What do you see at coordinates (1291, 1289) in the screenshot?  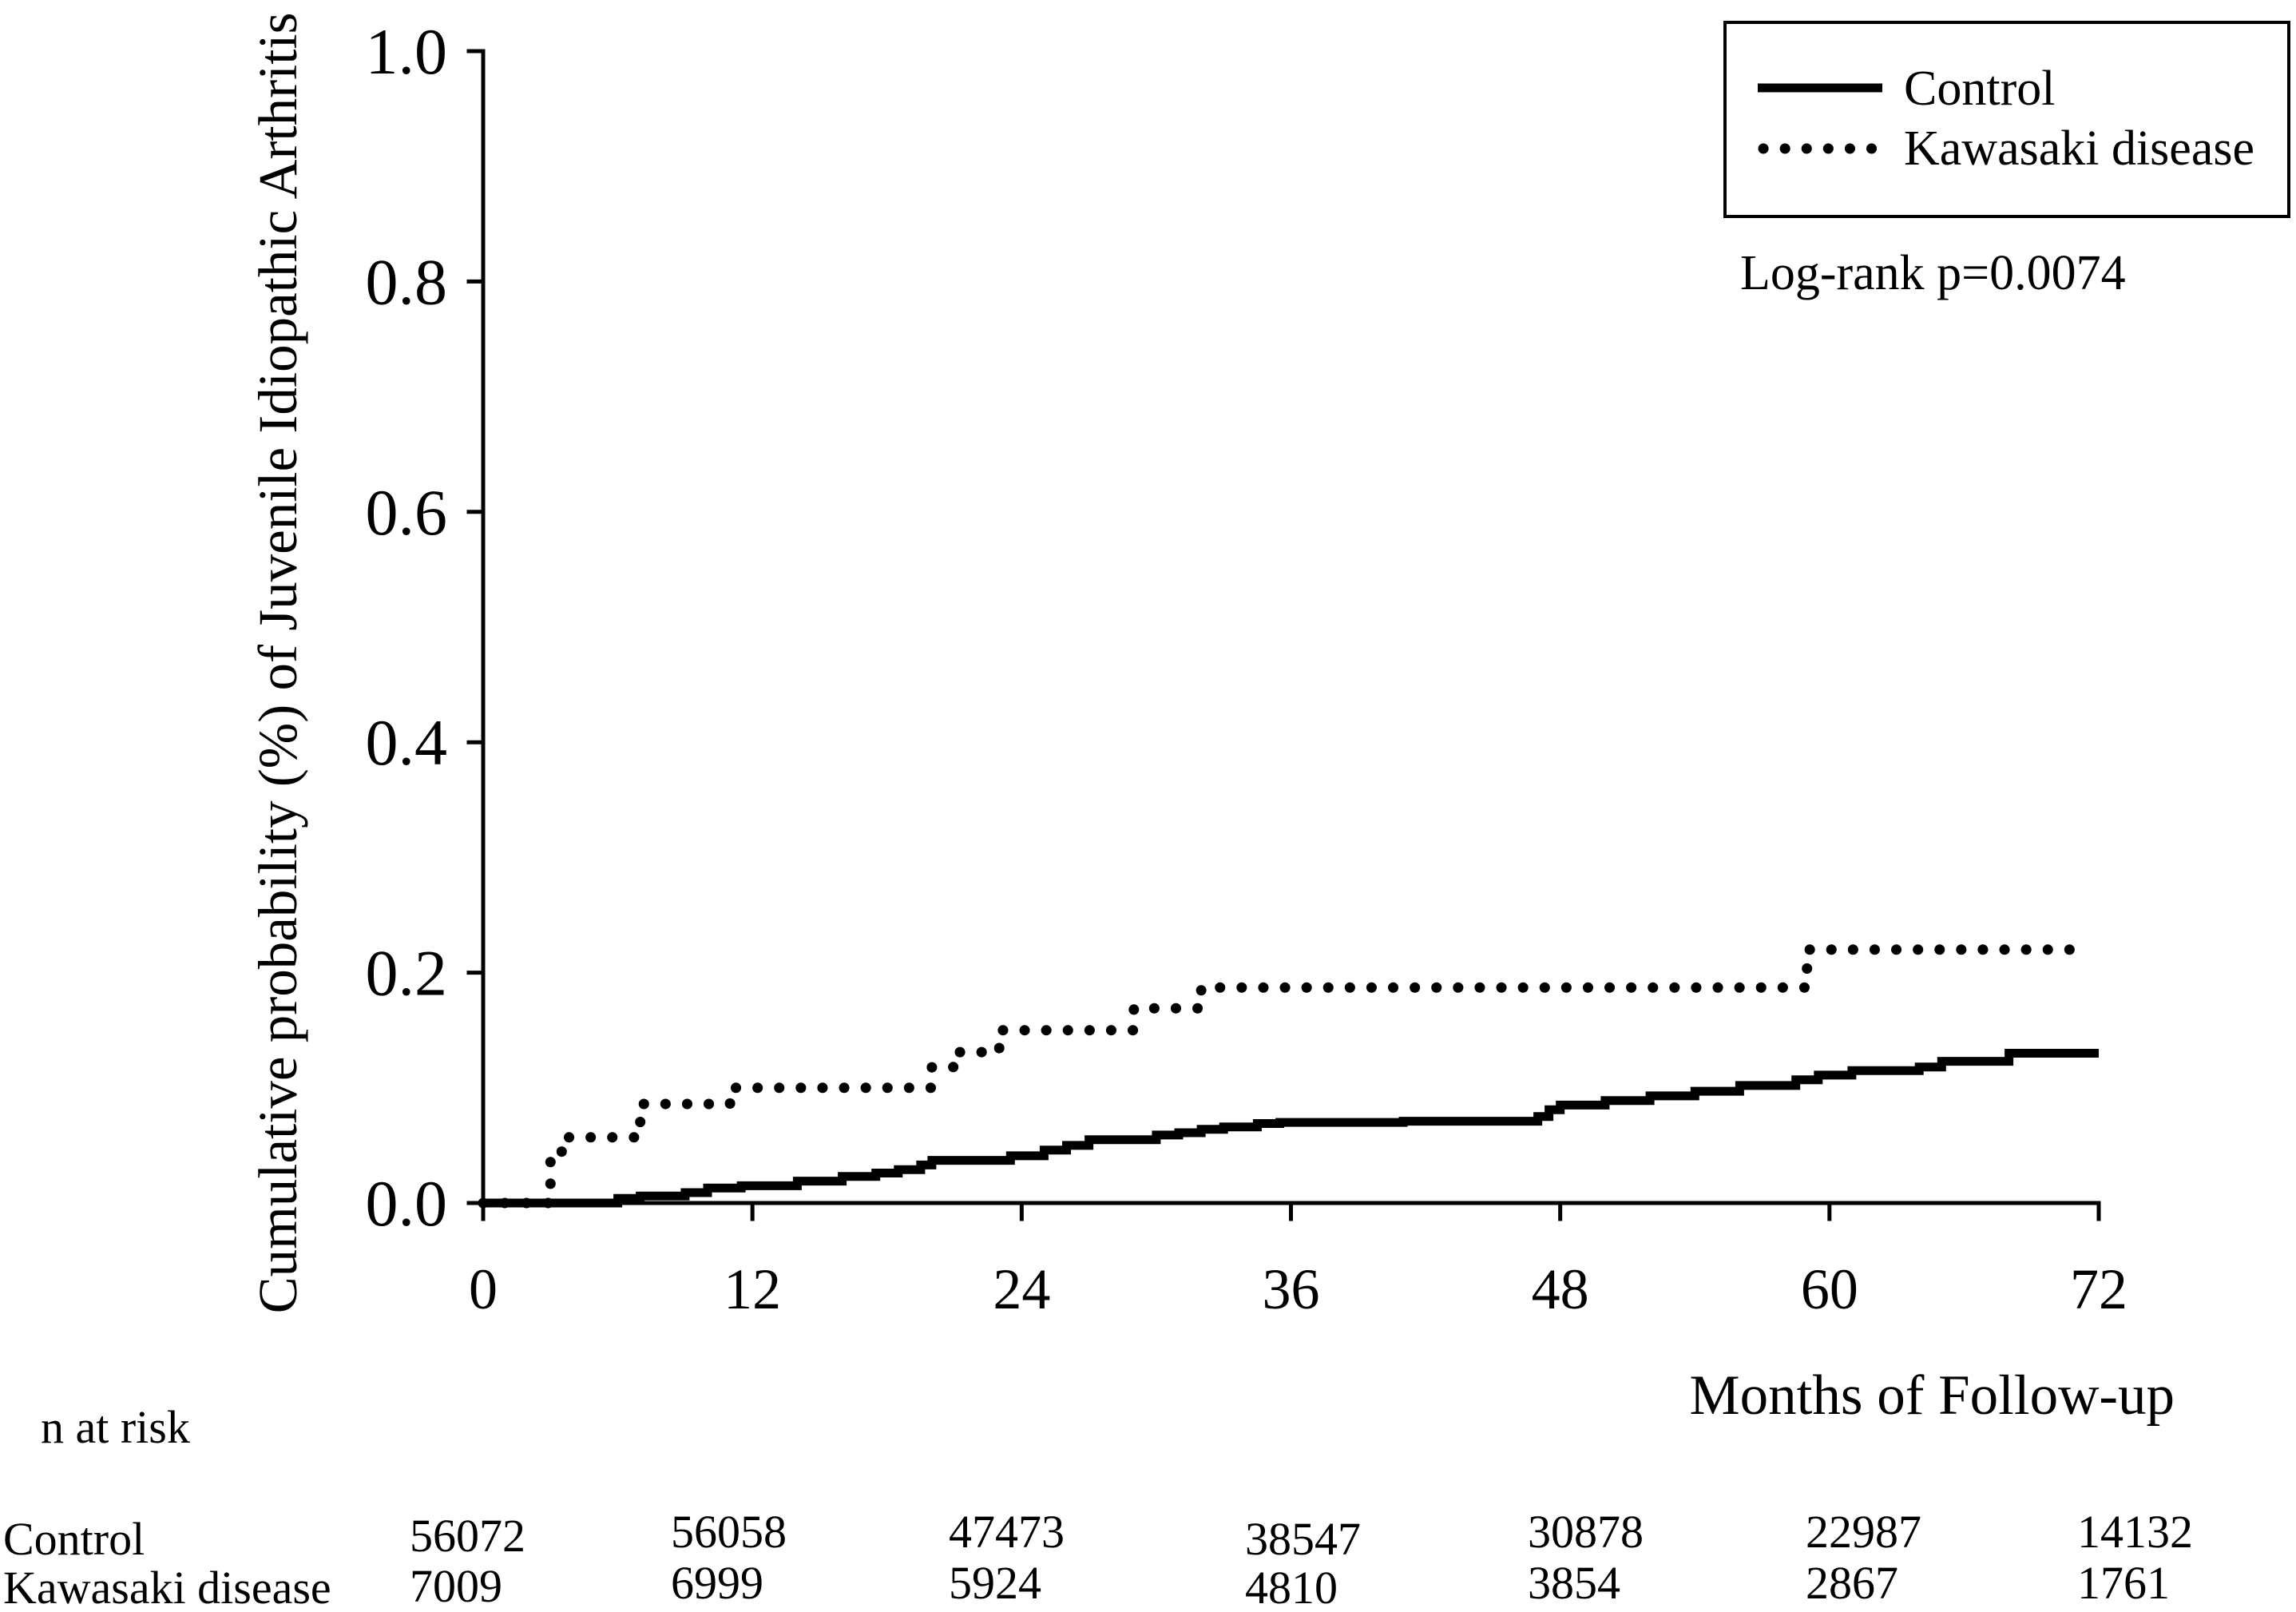 I see `x-tick-label: 36` at bounding box center [1291, 1289].